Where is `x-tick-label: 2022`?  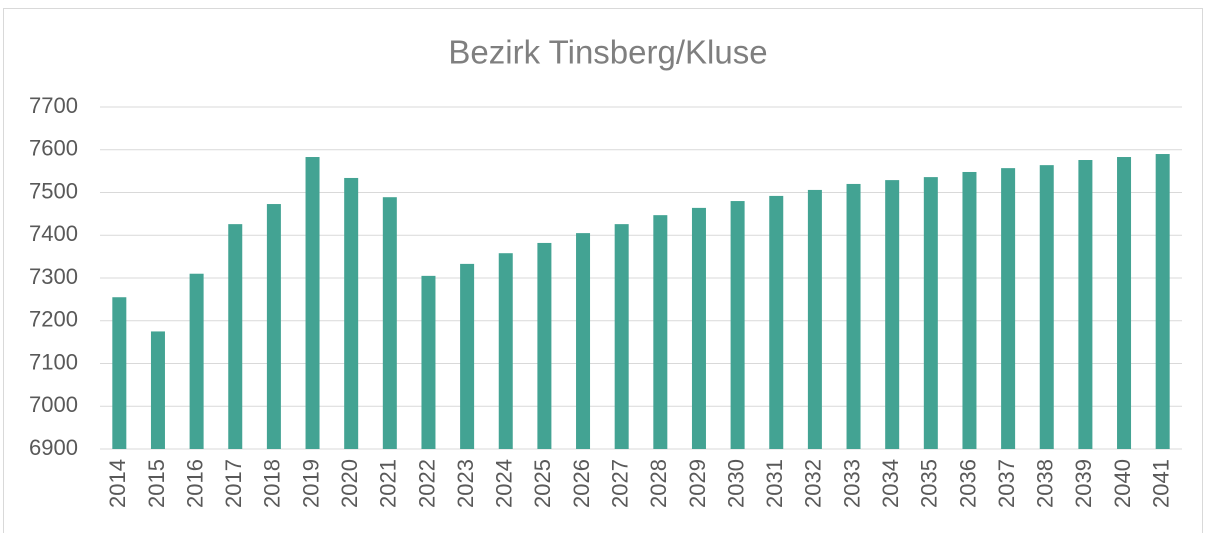
x-tick-label: 2022 is located at coordinates (426, 483).